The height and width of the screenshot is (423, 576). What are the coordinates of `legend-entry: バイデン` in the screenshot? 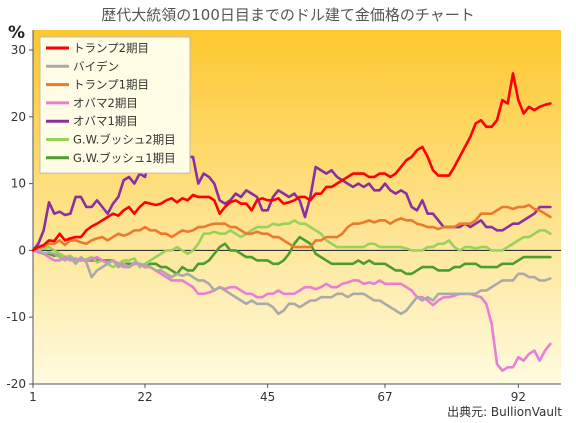 It's located at (96, 66).